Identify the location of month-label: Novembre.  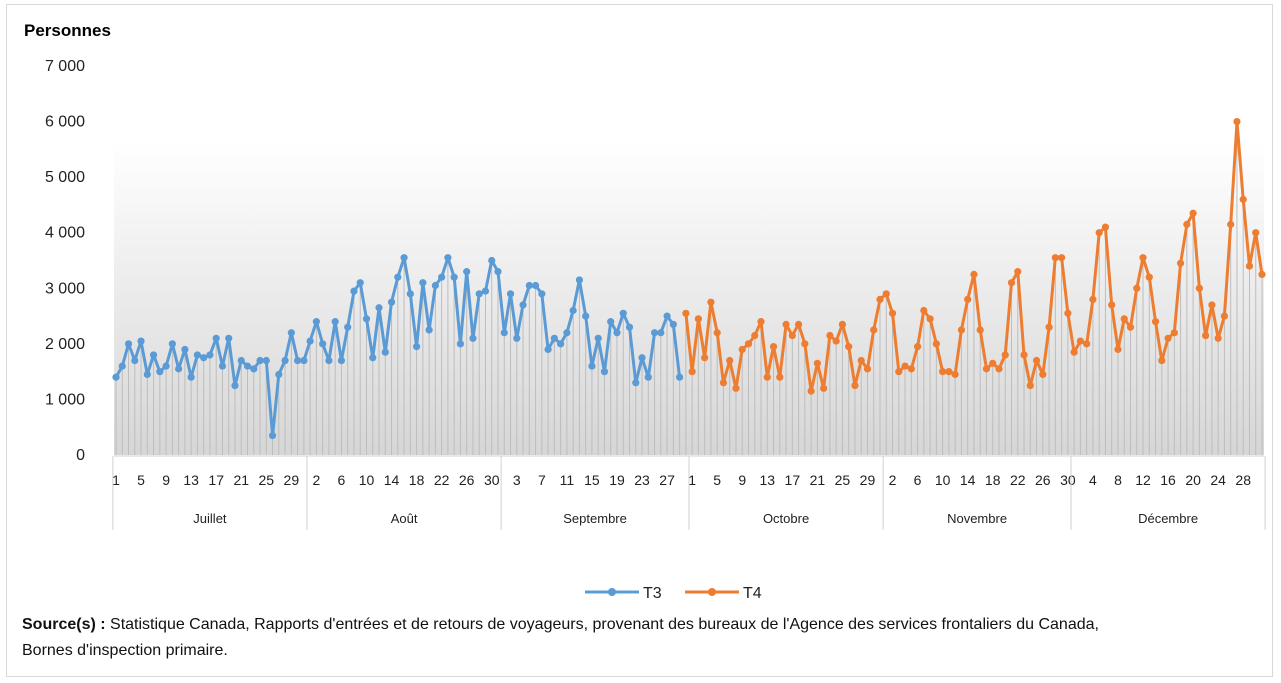
(977, 518).